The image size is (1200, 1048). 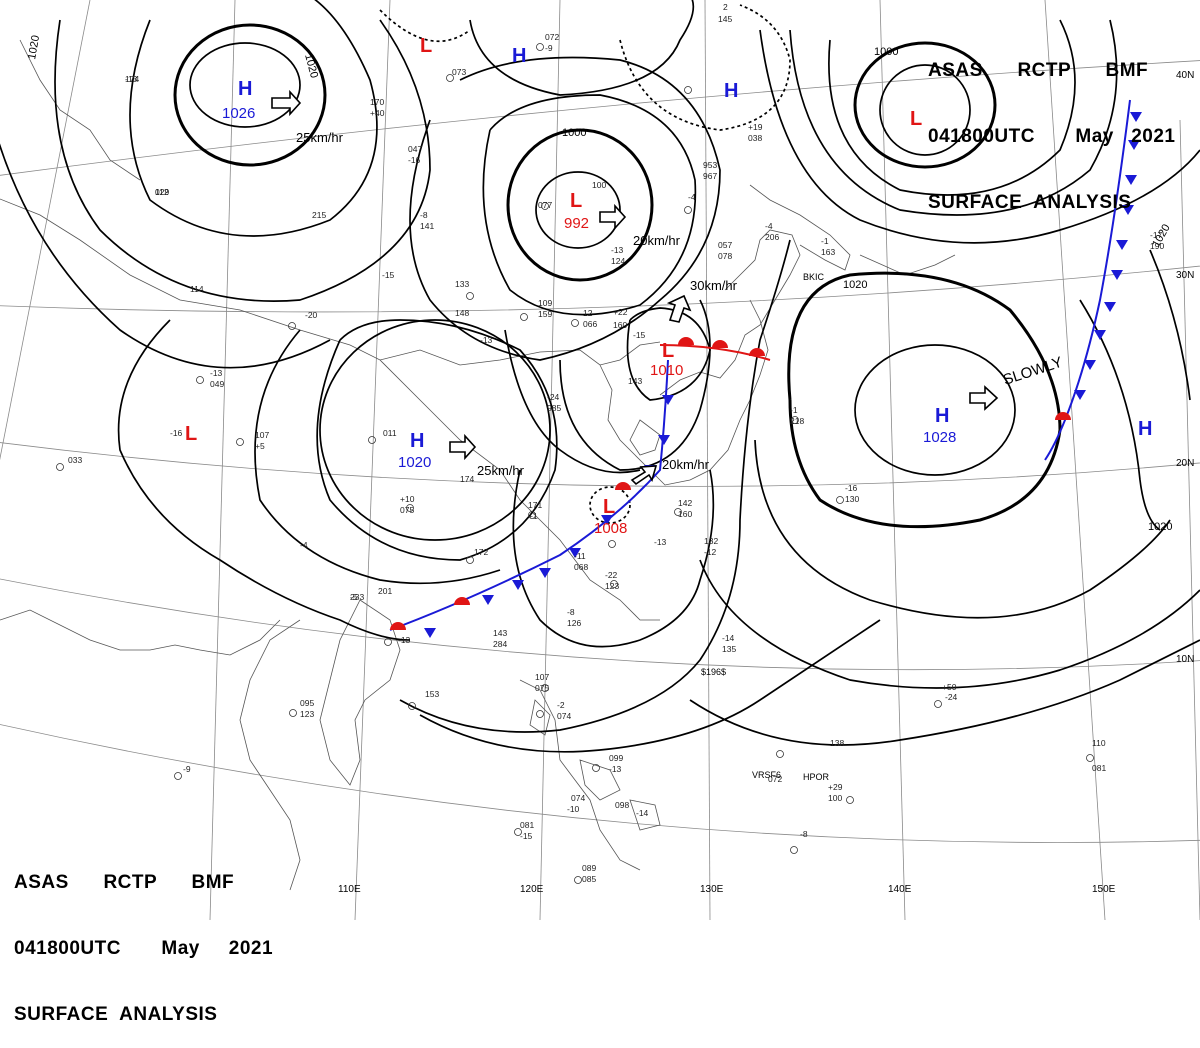 I want to click on station-value: 112, so click(x=162, y=192).